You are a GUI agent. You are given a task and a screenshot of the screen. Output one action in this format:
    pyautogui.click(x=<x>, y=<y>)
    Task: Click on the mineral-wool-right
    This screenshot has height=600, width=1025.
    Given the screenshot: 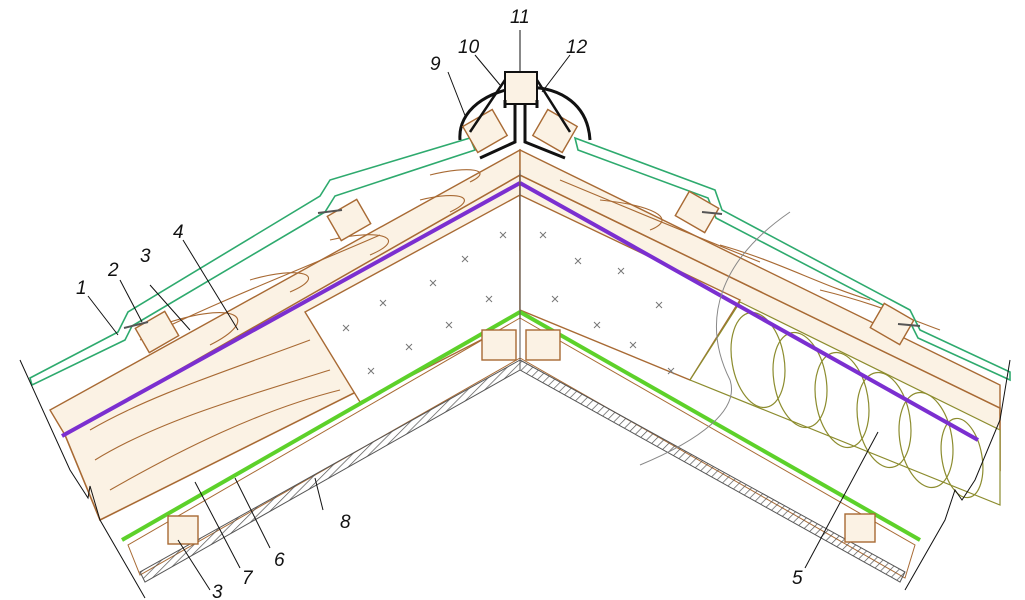 What is the action you would take?
    pyautogui.click(x=845, y=403)
    